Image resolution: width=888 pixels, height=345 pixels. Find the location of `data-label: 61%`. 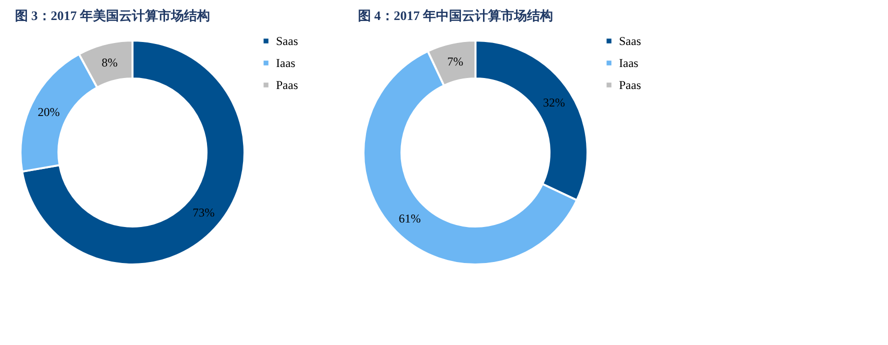

data-label: 61% is located at coordinates (409, 218).